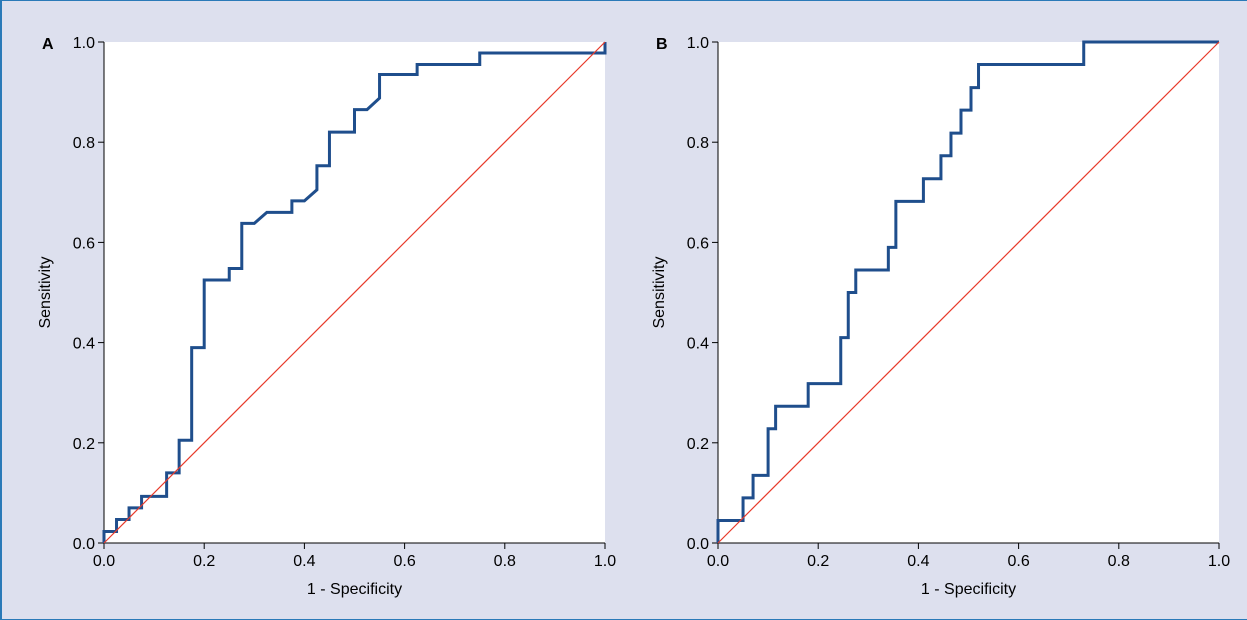 The image size is (1247, 620). I want to click on panel-a-x-tick-label: 0.4, so click(304, 561).